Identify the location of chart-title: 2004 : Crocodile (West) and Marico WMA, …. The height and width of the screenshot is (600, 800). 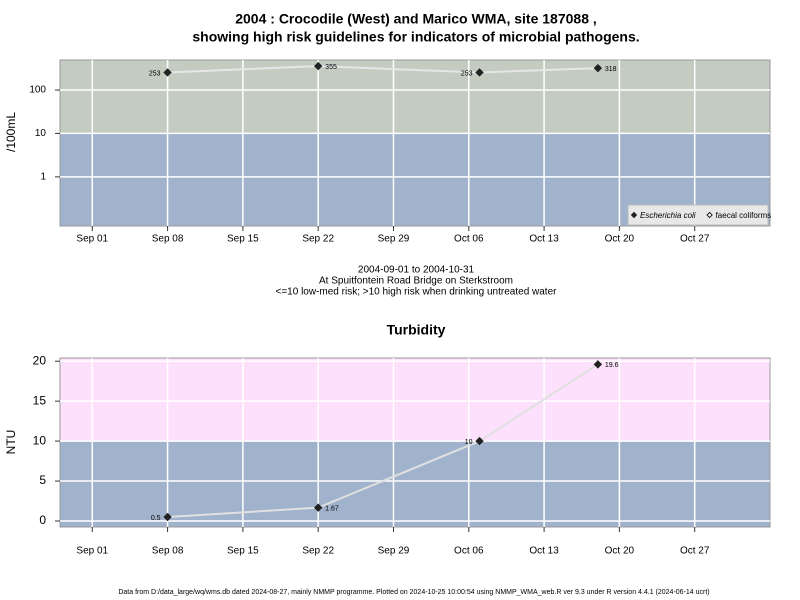
(416, 19).